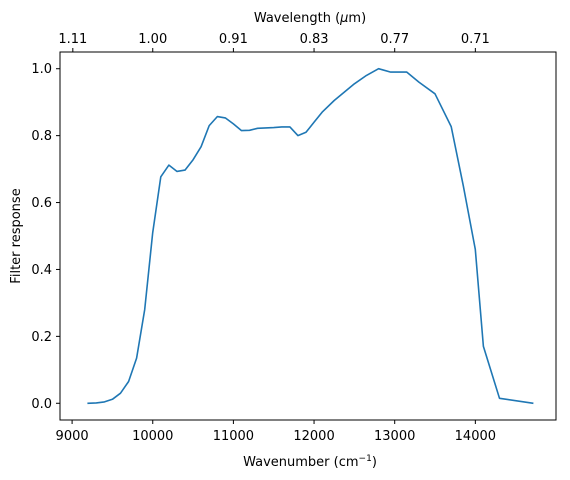 The height and width of the screenshot is (480, 570). What do you see at coordinates (310, 18) in the screenshot?
I see `top-axis-label: Wavelength (μm)` at bounding box center [310, 18].